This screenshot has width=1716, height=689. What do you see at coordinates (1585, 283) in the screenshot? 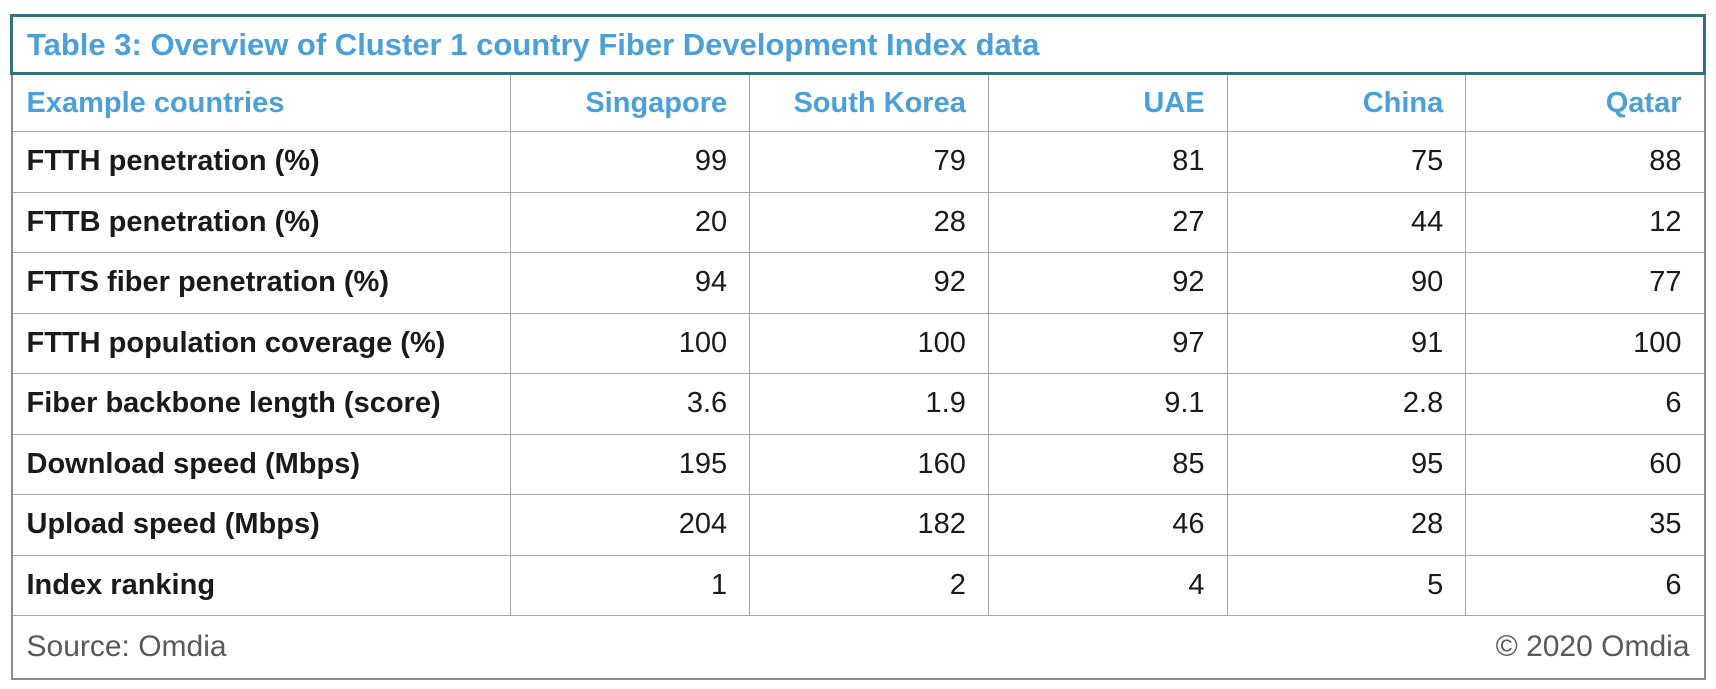
I see `value-cell: 77` at bounding box center [1585, 283].